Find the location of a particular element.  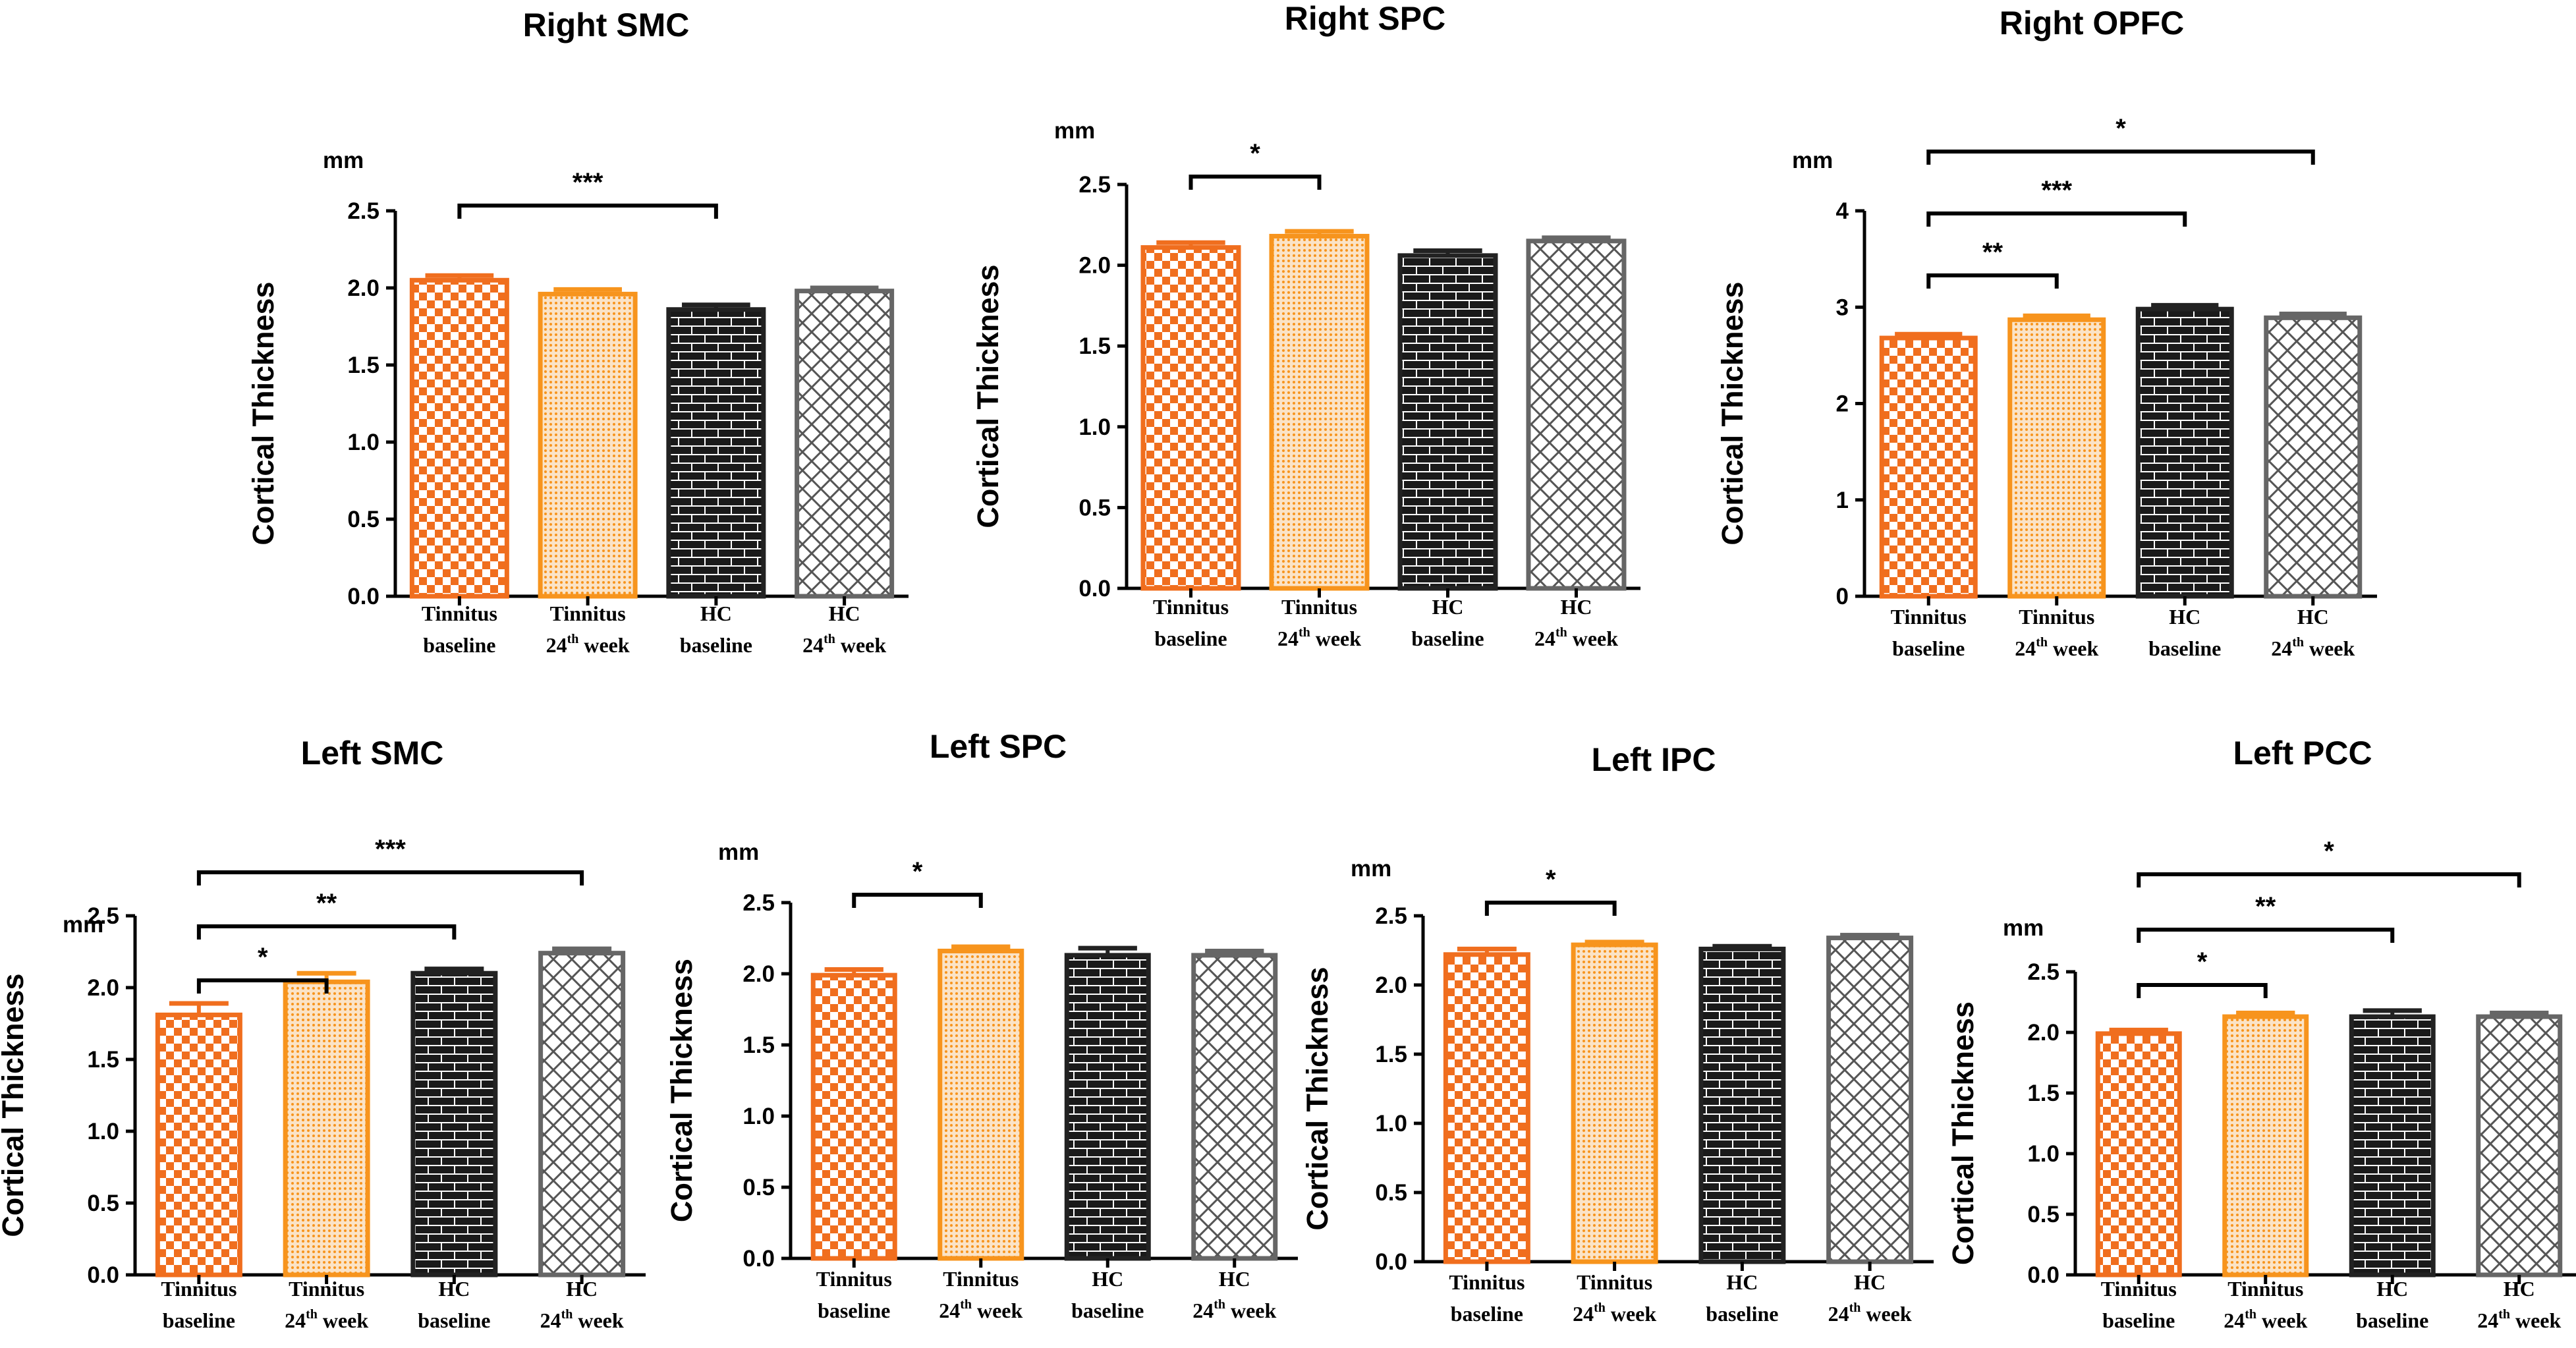

y-tick-label: 2.0 is located at coordinates (758, 974).